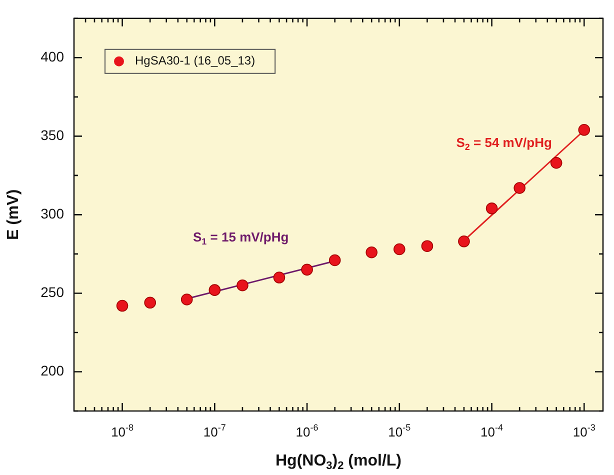 This screenshot has width=614, height=475. What do you see at coordinates (52, 214) in the screenshot?
I see `y-tick-label: 300` at bounding box center [52, 214].